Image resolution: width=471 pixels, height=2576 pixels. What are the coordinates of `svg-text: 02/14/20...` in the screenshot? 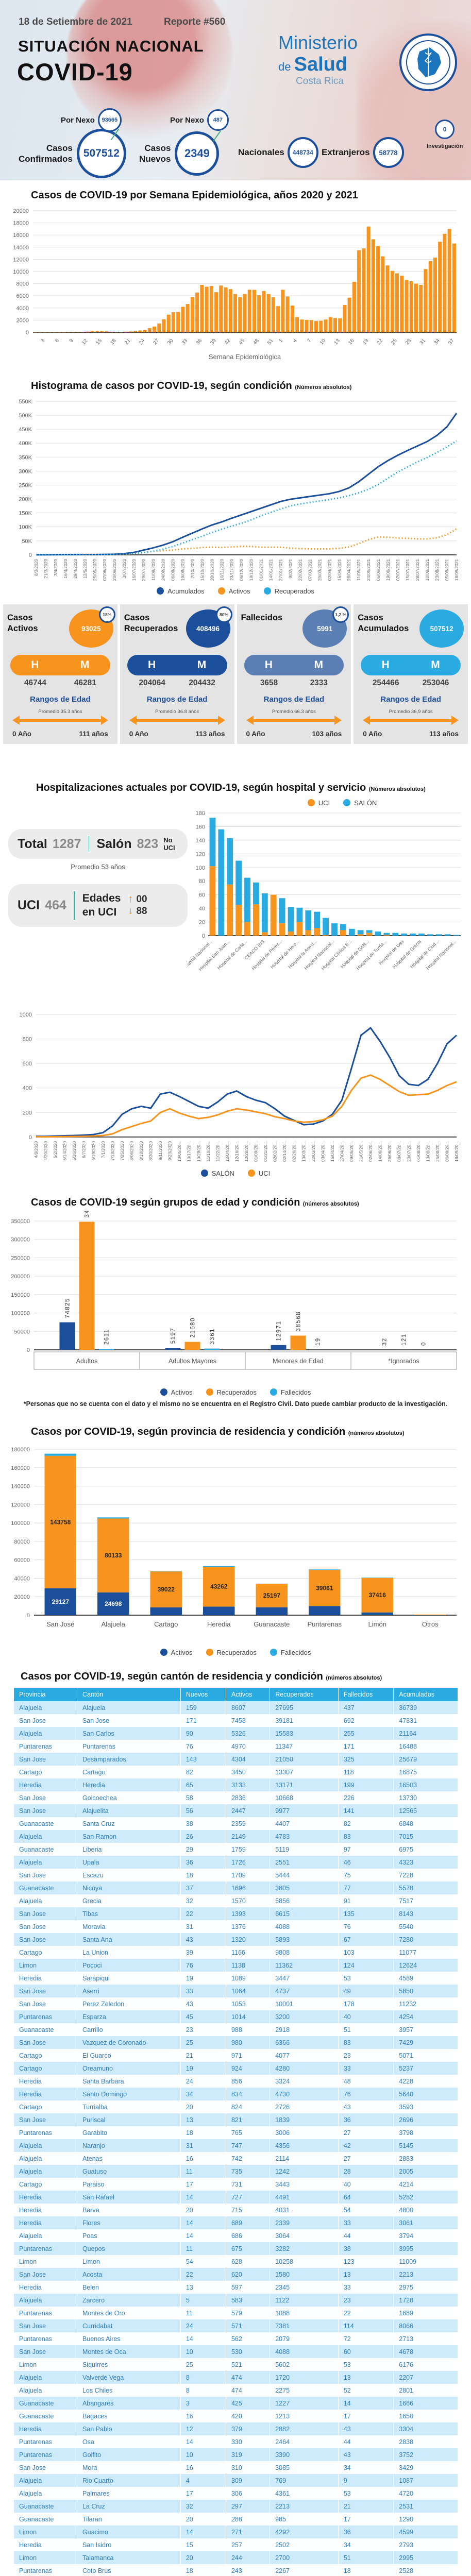 It's located at (284, 1151).